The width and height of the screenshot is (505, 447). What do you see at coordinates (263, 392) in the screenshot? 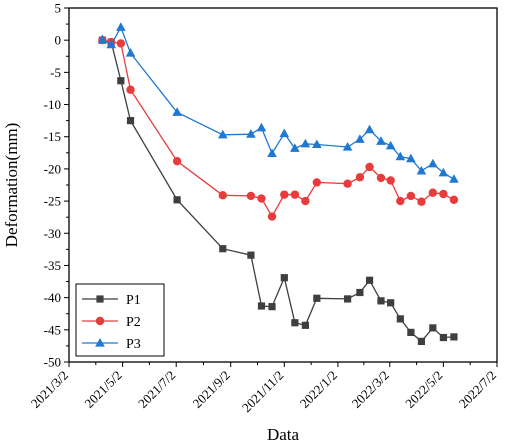
I see `x-tick-label: 2021/11/2` at bounding box center [263, 392].